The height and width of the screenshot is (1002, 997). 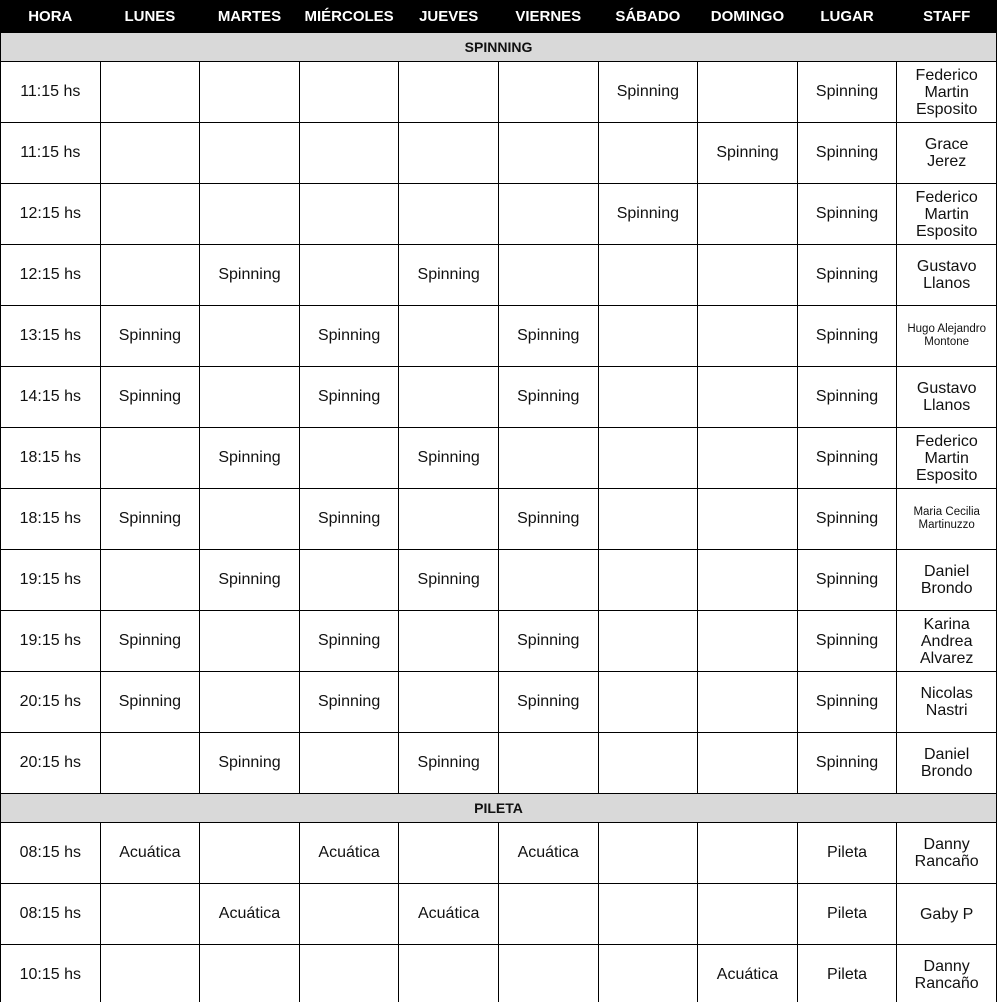 I want to click on staff-line: Gaby P, so click(x=946, y=914).